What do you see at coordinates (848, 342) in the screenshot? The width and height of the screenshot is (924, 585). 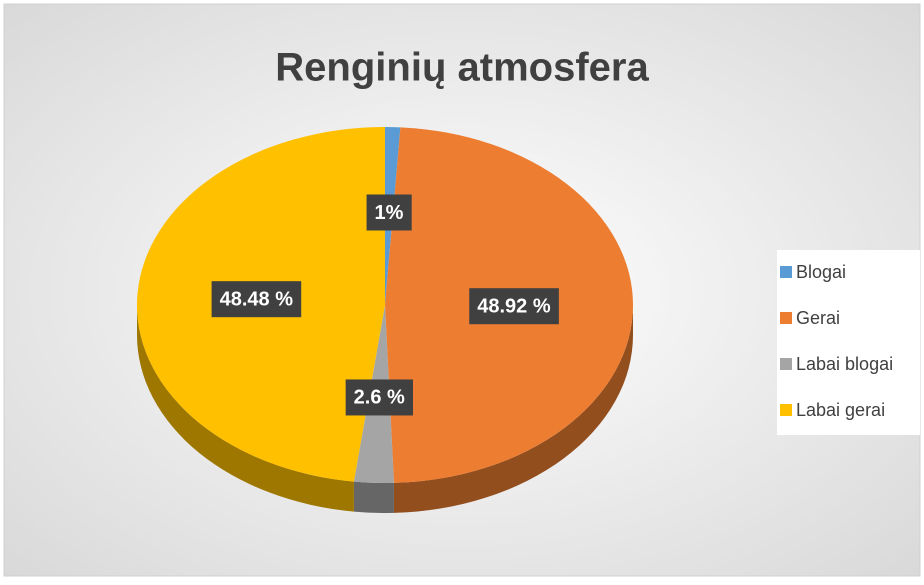 I see `legend-box` at bounding box center [848, 342].